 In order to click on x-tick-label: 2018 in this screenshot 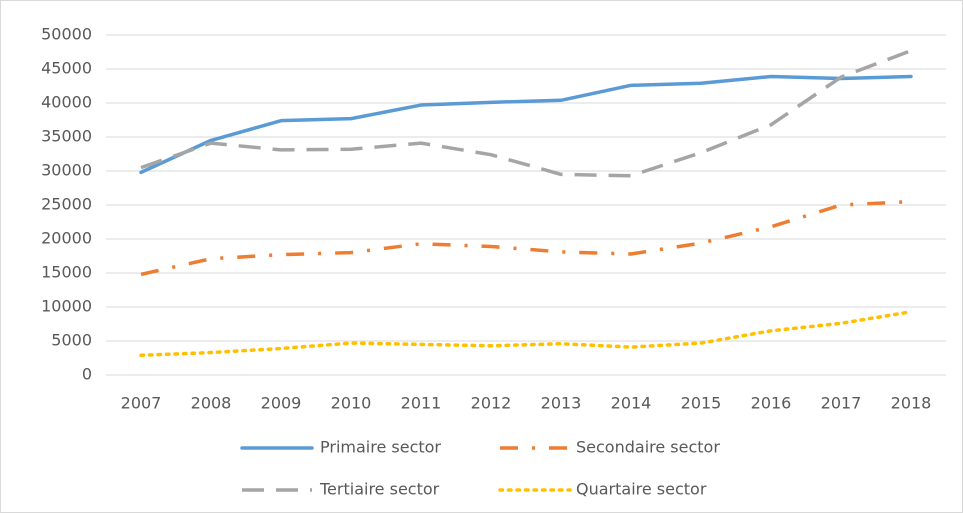, I will do `click(911, 403)`.